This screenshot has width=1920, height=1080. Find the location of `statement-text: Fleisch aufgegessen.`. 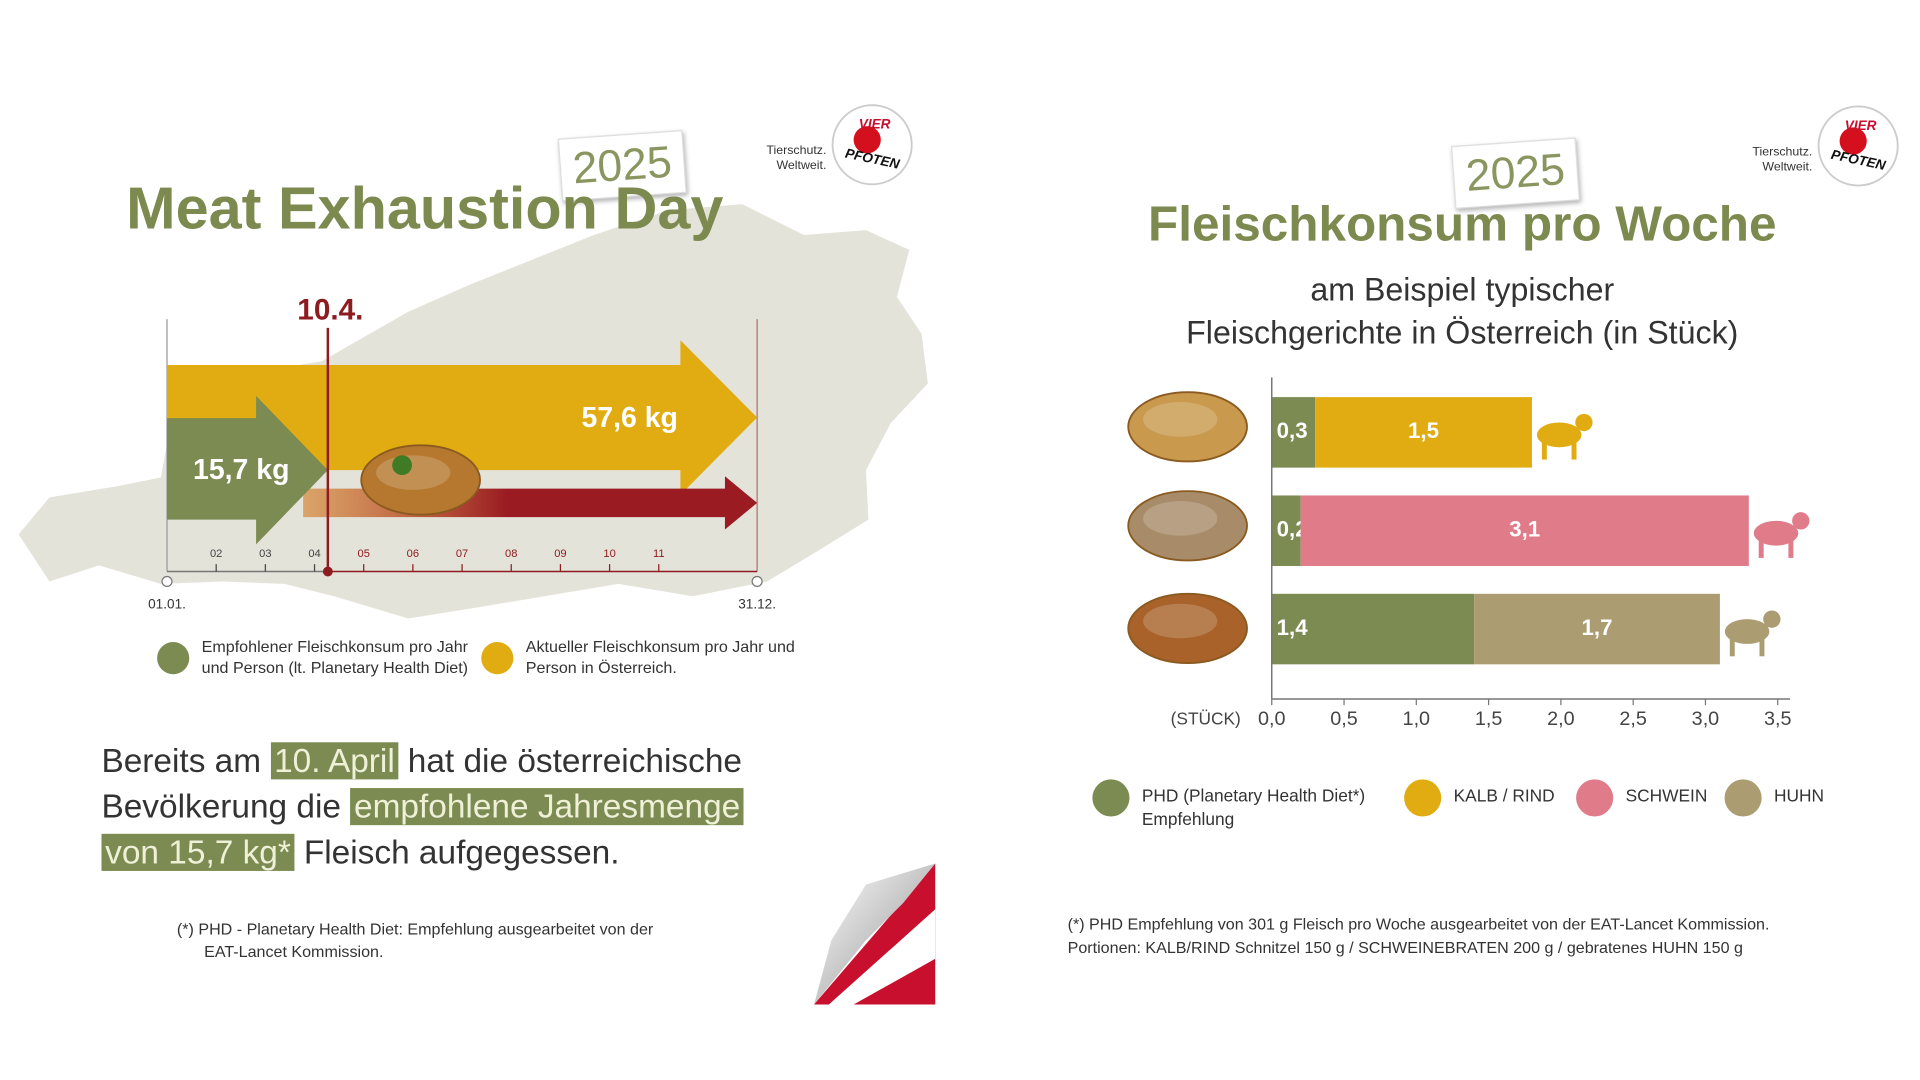

statement-text: Fleisch aufgegessen. is located at coordinates (457, 852).